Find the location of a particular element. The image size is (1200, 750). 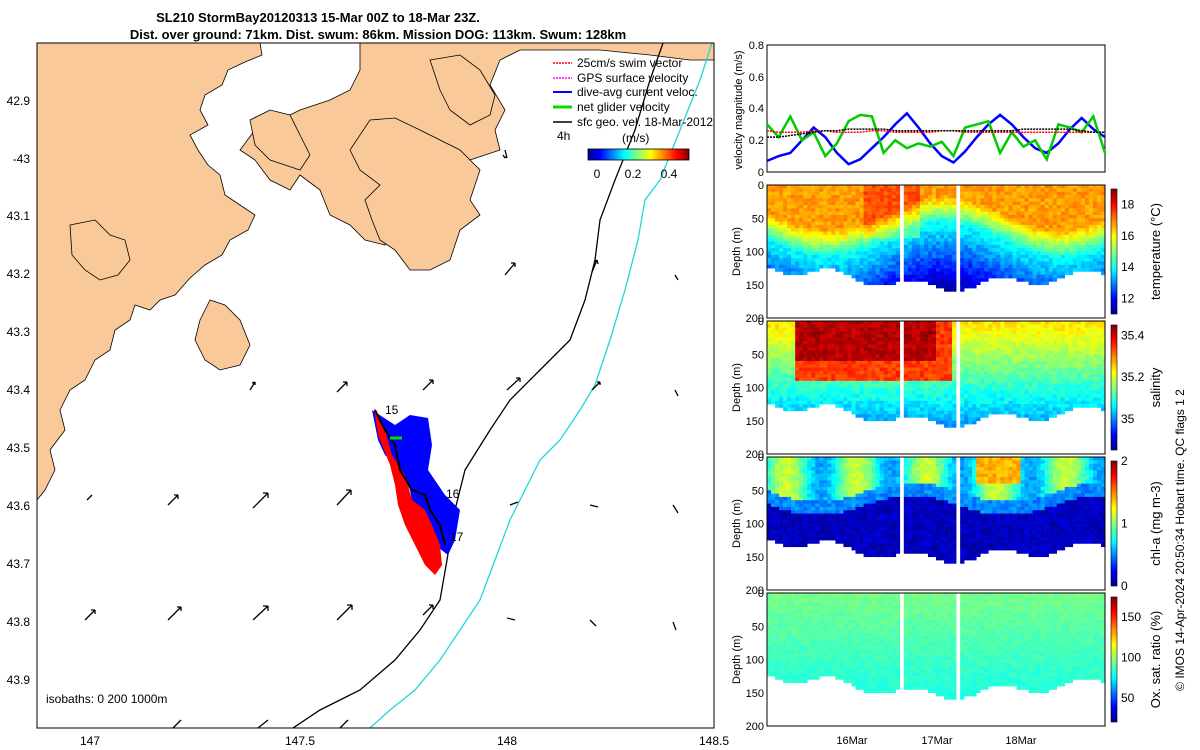

map-y-tick: -43 is located at coordinates (22, 159).